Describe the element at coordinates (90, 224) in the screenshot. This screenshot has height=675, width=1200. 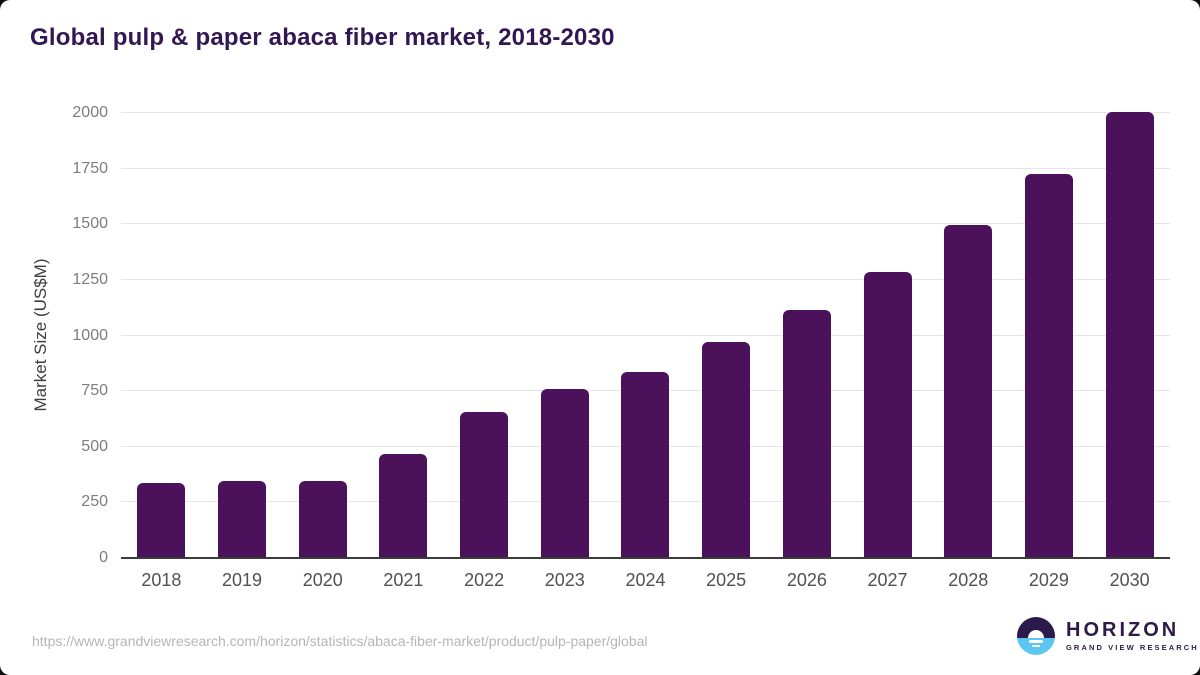
I see `y-tick-label: 1500` at that location.